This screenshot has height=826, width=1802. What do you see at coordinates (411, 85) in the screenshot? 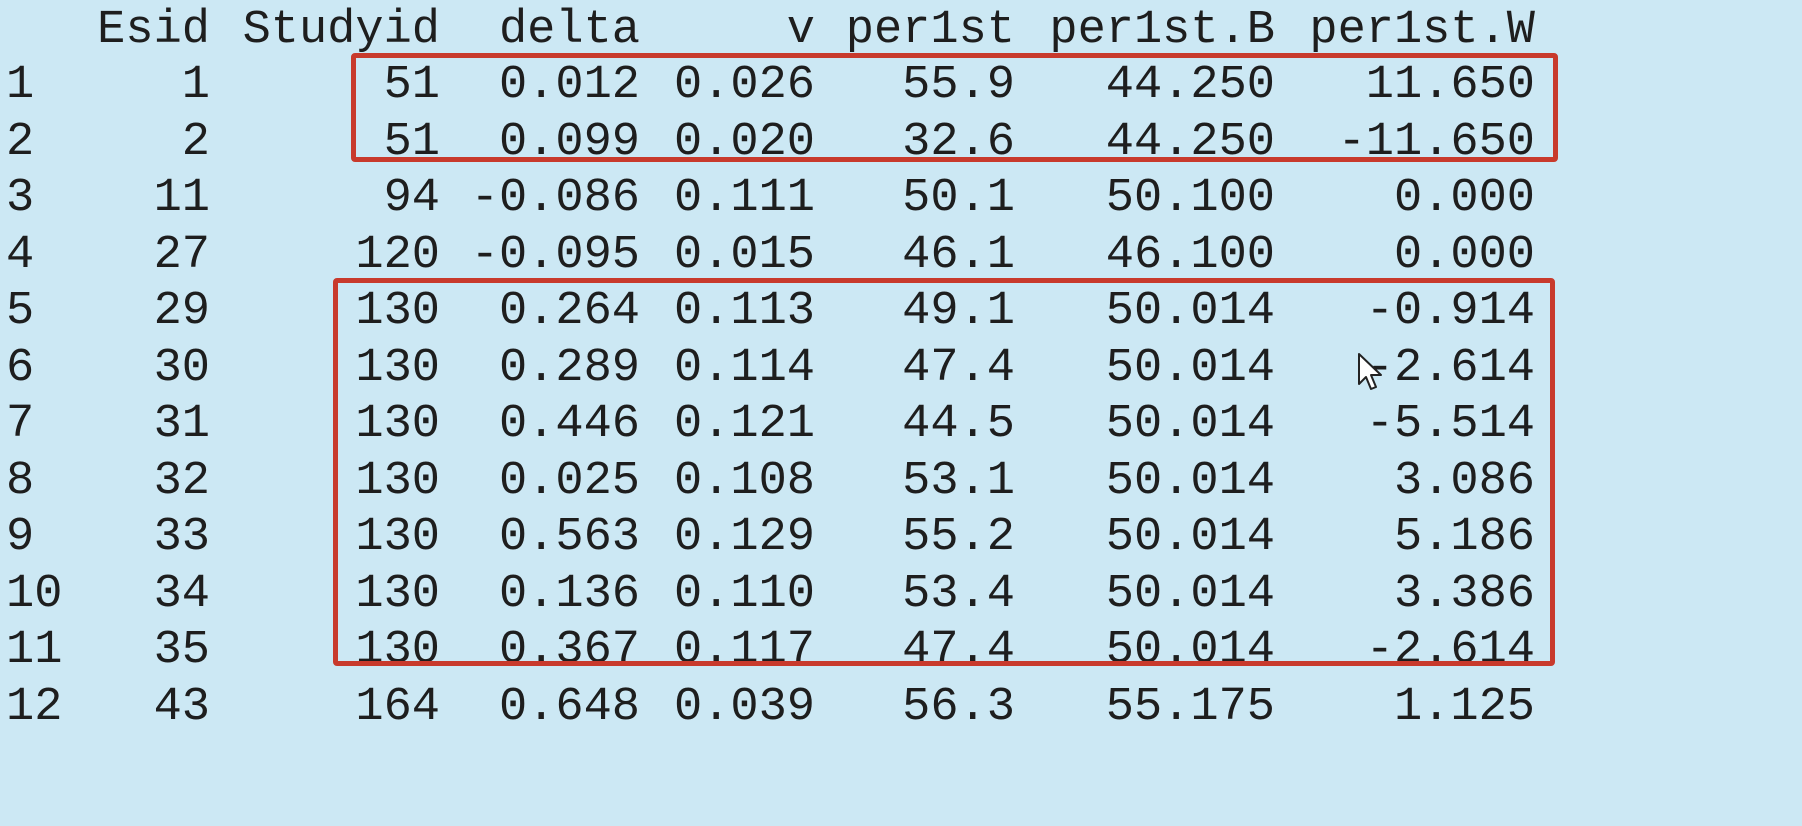
I see `cell-studyid: 51` at bounding box center [411, 85].